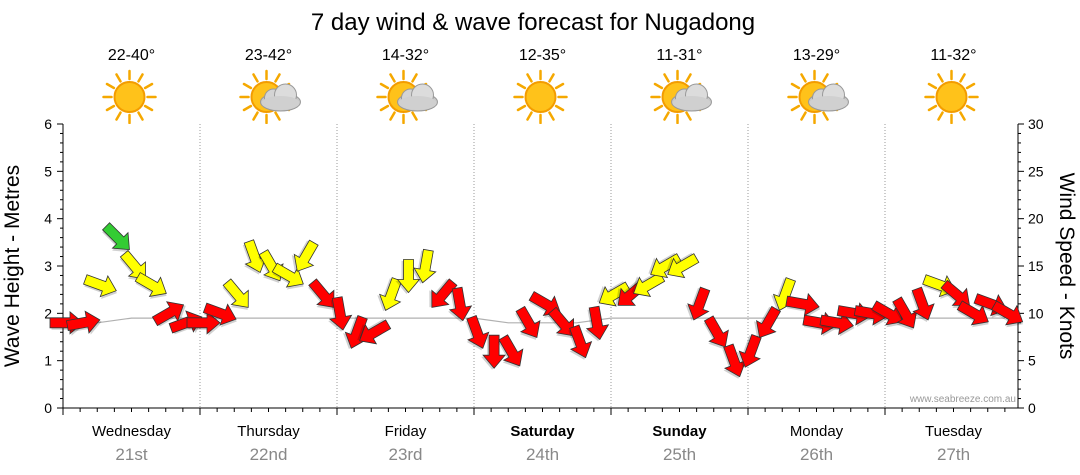 The width and height of the screenshot is (1080, 475). I want to click on right-tick-label: 20, so click(1036, 219).